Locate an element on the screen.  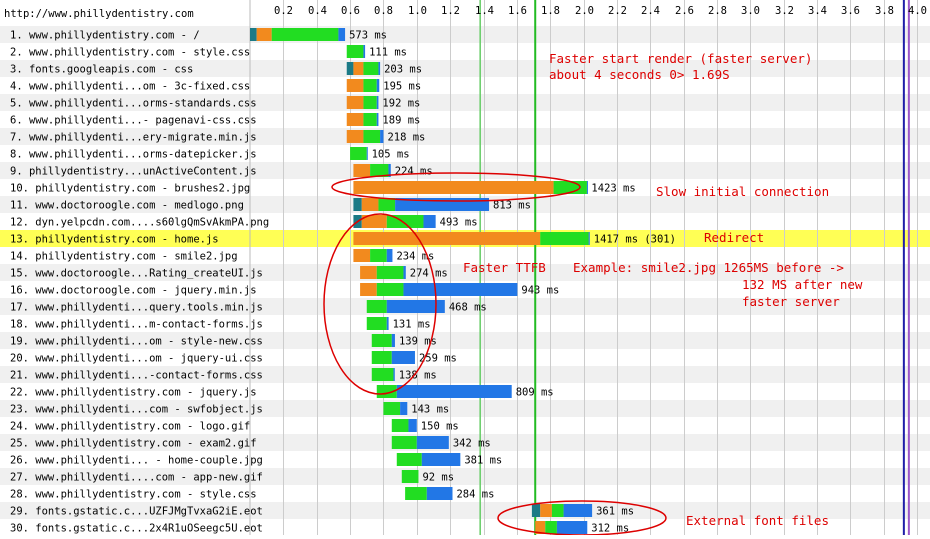
duration-label: 150 ms is located at coordinates (440, 427).